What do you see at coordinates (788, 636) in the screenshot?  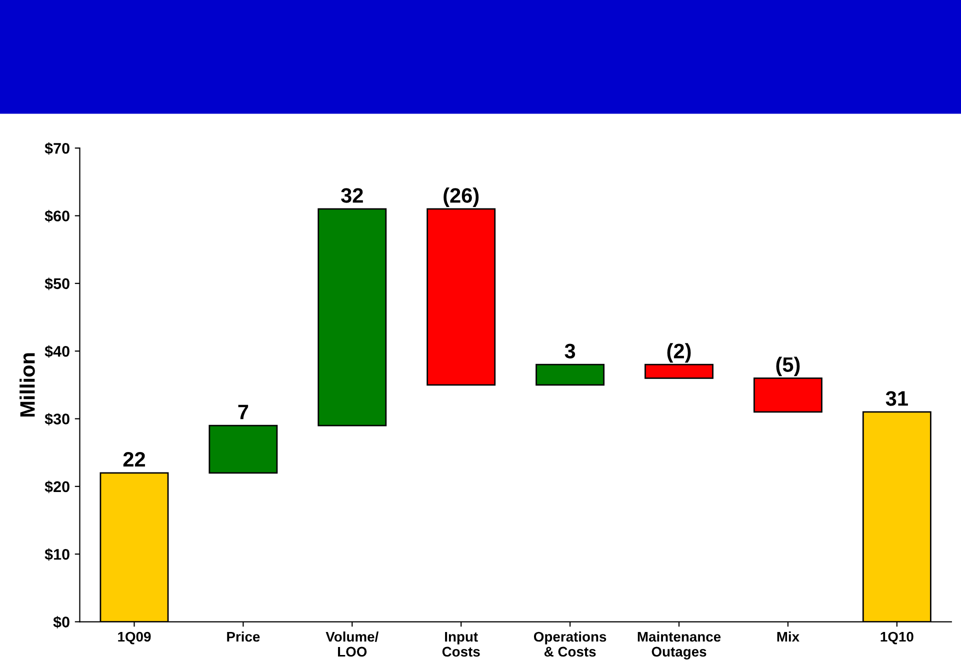 I see `x-tick-label: Mix` at bounding box center [788, 636].